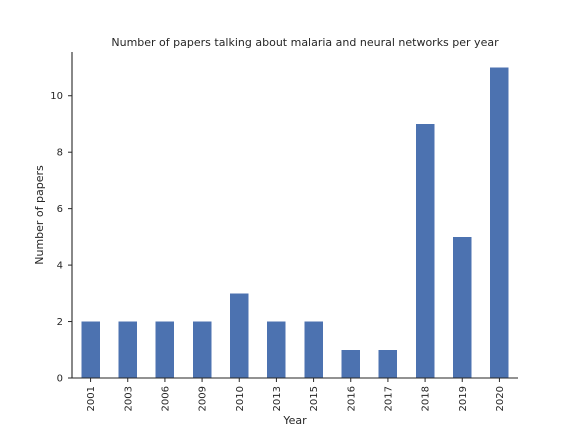  What do you see at coordinates (500, 398) in the screenshot?
I see `x-tick-label-2020: 2020` at bounding box center [500, 398].